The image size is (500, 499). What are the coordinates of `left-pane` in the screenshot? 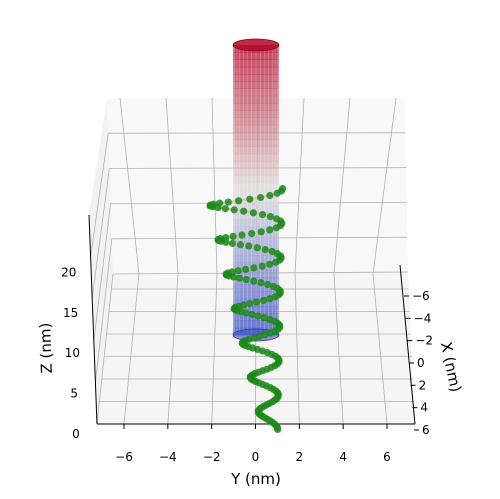 It's located at (101, 261).